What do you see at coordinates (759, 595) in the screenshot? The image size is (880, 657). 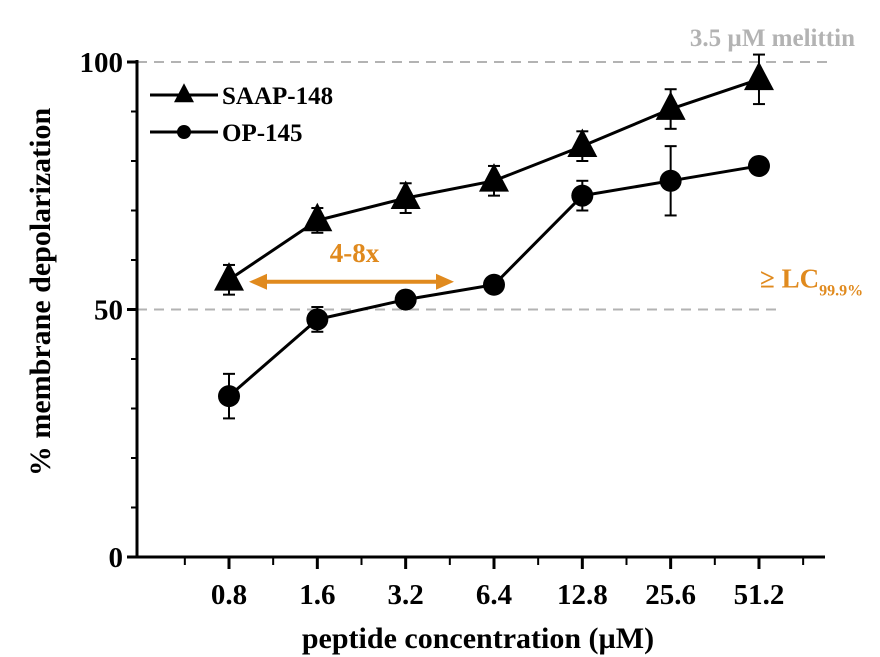 I see `x-tick-label-6: 51.2` at bounding box center [759, 595].